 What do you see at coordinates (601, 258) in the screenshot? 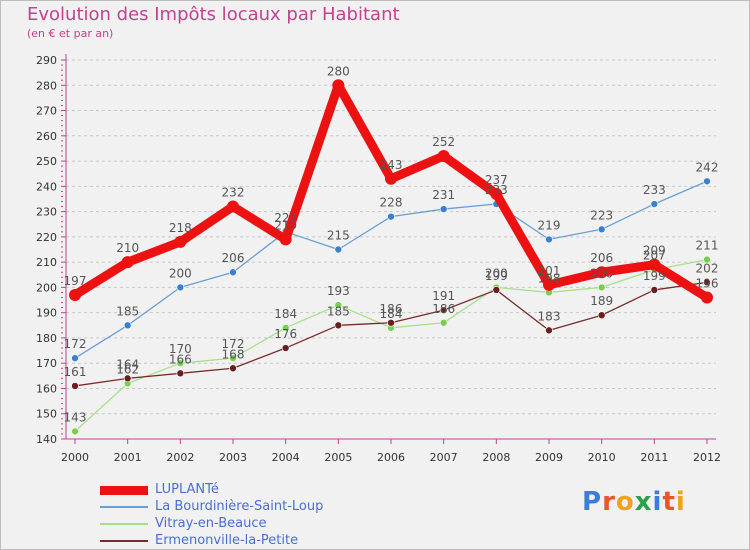
I see `data-label: 206` at bounding box center [601, 258].